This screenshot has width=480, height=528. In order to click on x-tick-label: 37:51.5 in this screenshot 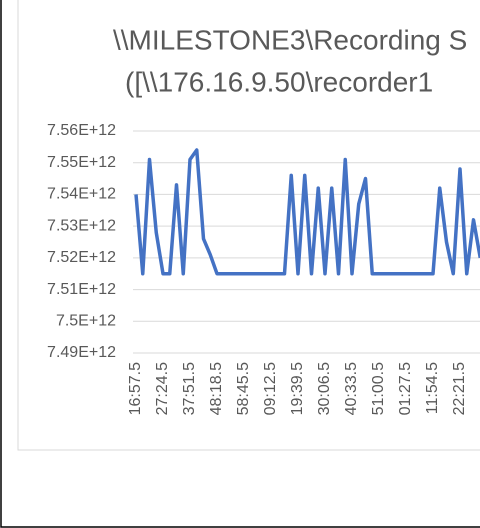, I will do `click(189, 388)`.